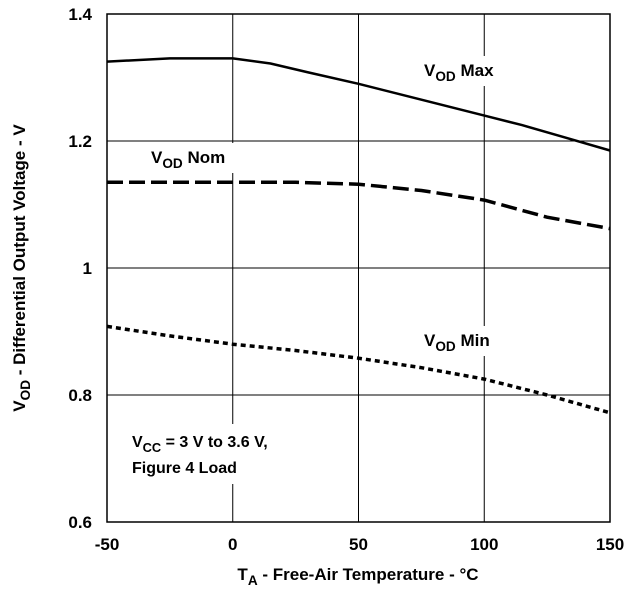  What do you see at coordinates (21, 268) in the screenshot?
I see `y-axis-title: VOD - Differential Output Voltage - V` at bounding box center [21, 268].